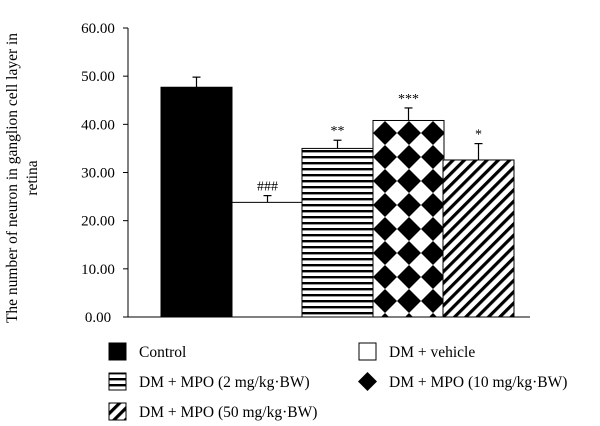 Image resolution: width=600 pixels, height=426 pixels. Describe the element at coordinates (98, 29) in the screenshot. I see `y-tick-label: 60.00` at that location.